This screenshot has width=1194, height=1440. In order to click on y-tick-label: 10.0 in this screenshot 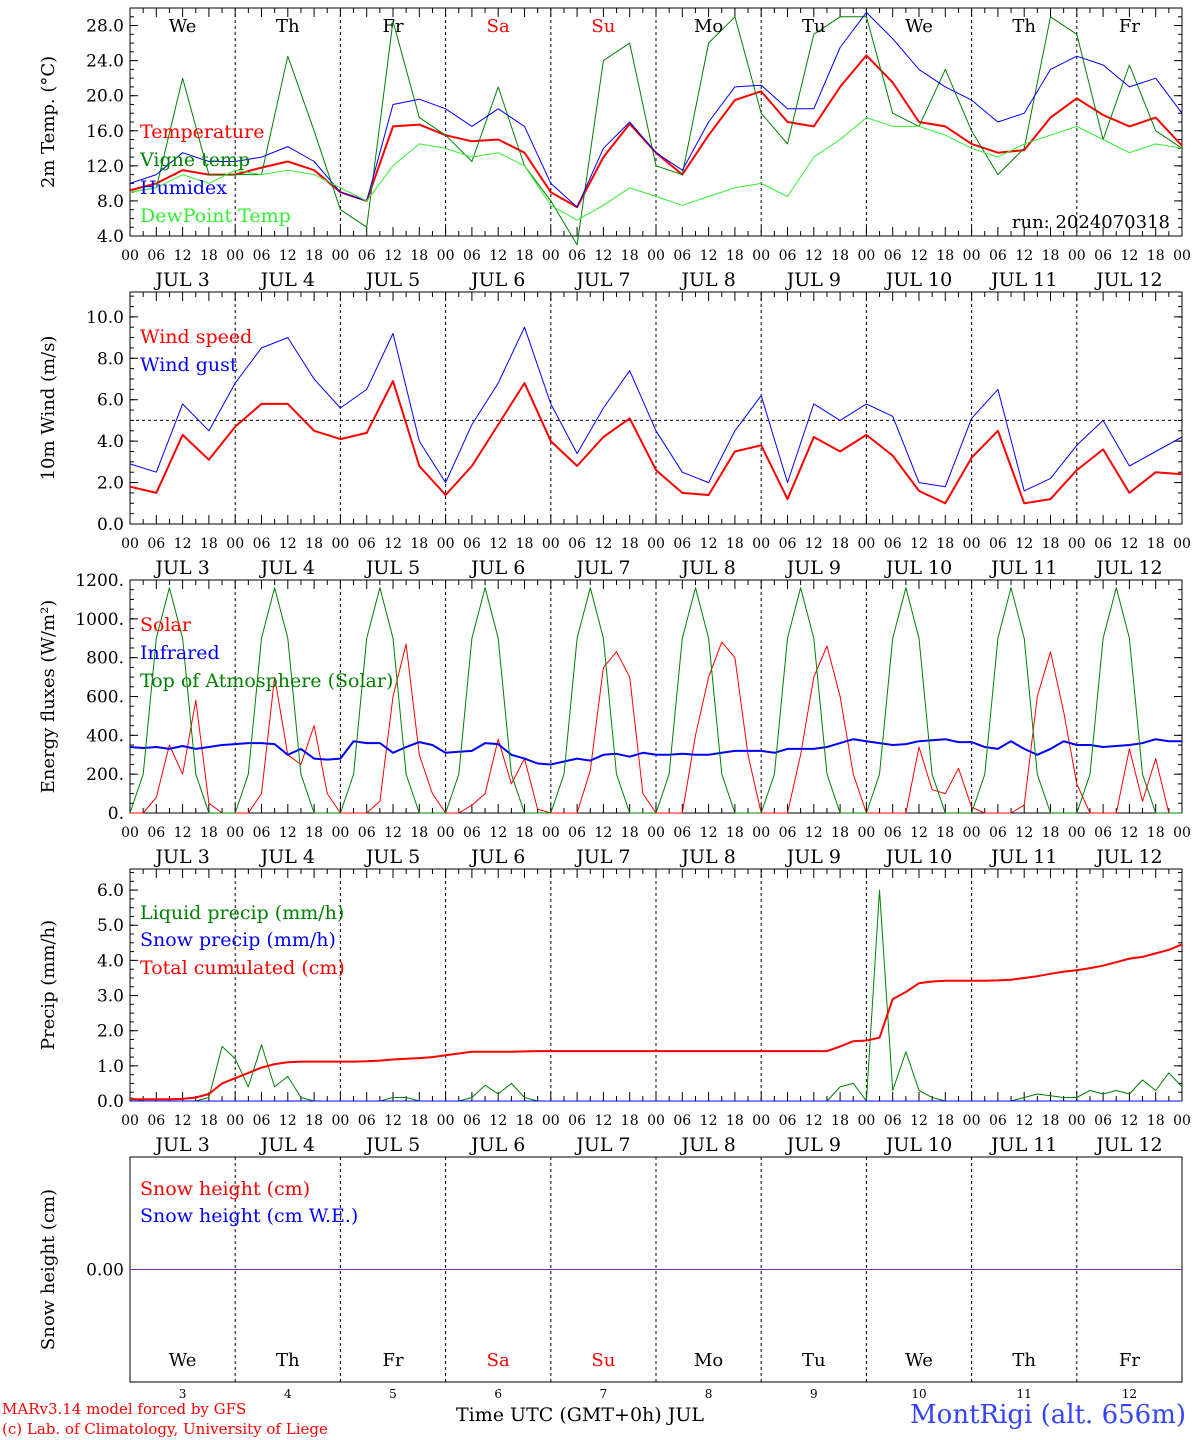, I will do `click(105, 318)`.